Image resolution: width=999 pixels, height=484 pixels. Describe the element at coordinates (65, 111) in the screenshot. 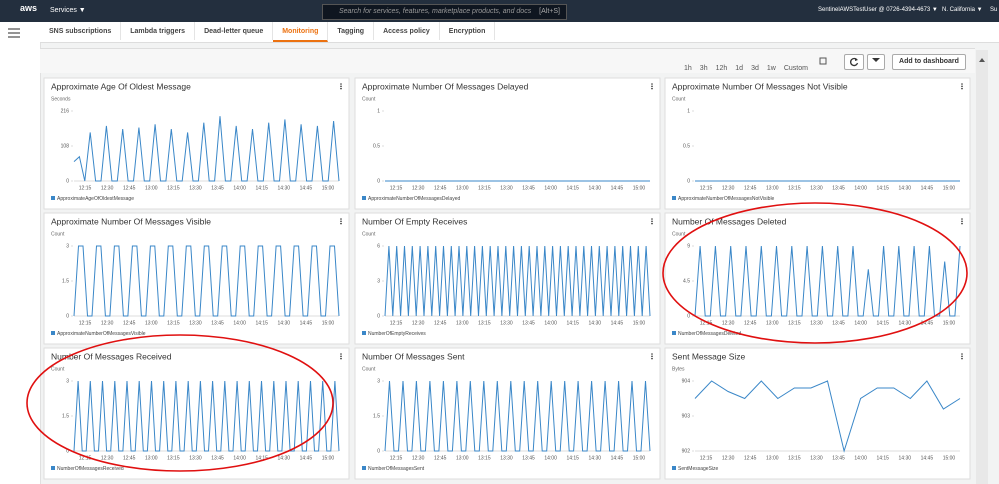

I see `y-tick-label: 216` at that location.